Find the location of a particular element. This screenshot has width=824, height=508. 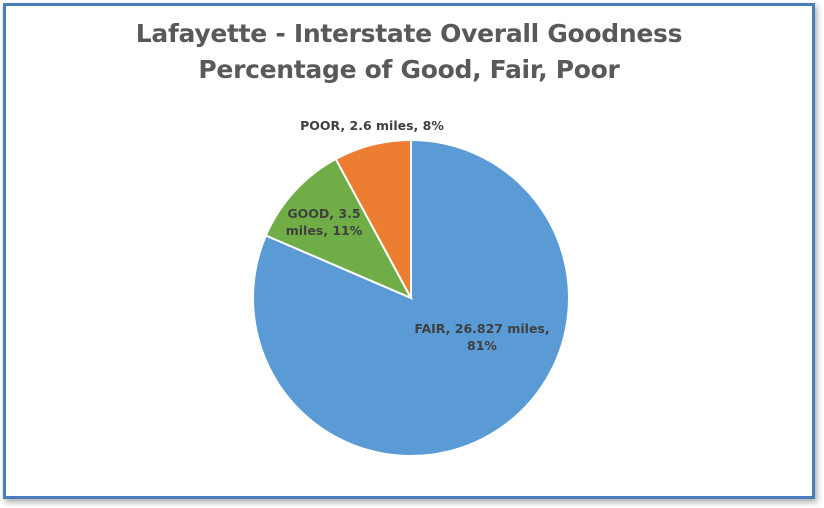

data-label-good-line-2: miles, 11% is located at coordinates (324, 230).